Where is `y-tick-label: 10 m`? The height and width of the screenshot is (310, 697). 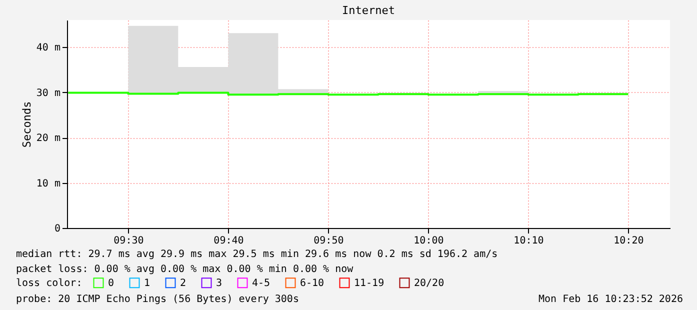
y-tick-label: 10 m is located at coordinates (48, 184).